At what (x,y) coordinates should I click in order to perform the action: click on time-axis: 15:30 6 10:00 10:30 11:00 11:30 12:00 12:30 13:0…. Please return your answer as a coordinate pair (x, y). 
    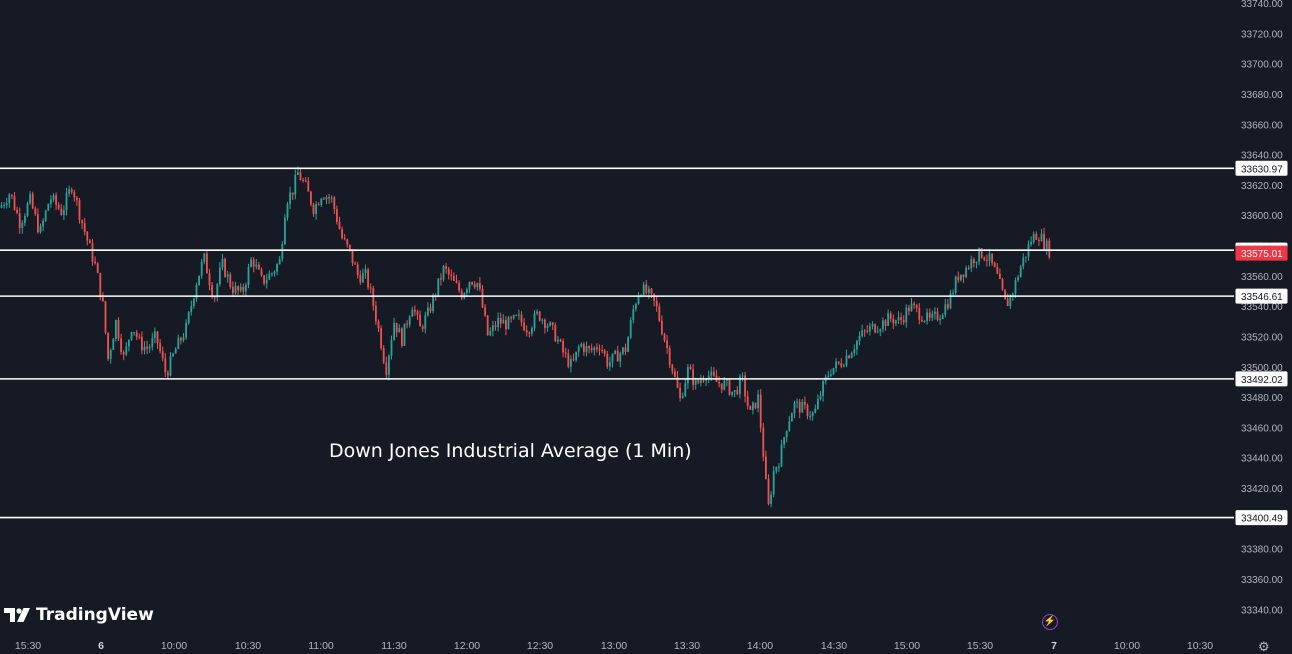
    Looking at the image, I should click on (614, 646).